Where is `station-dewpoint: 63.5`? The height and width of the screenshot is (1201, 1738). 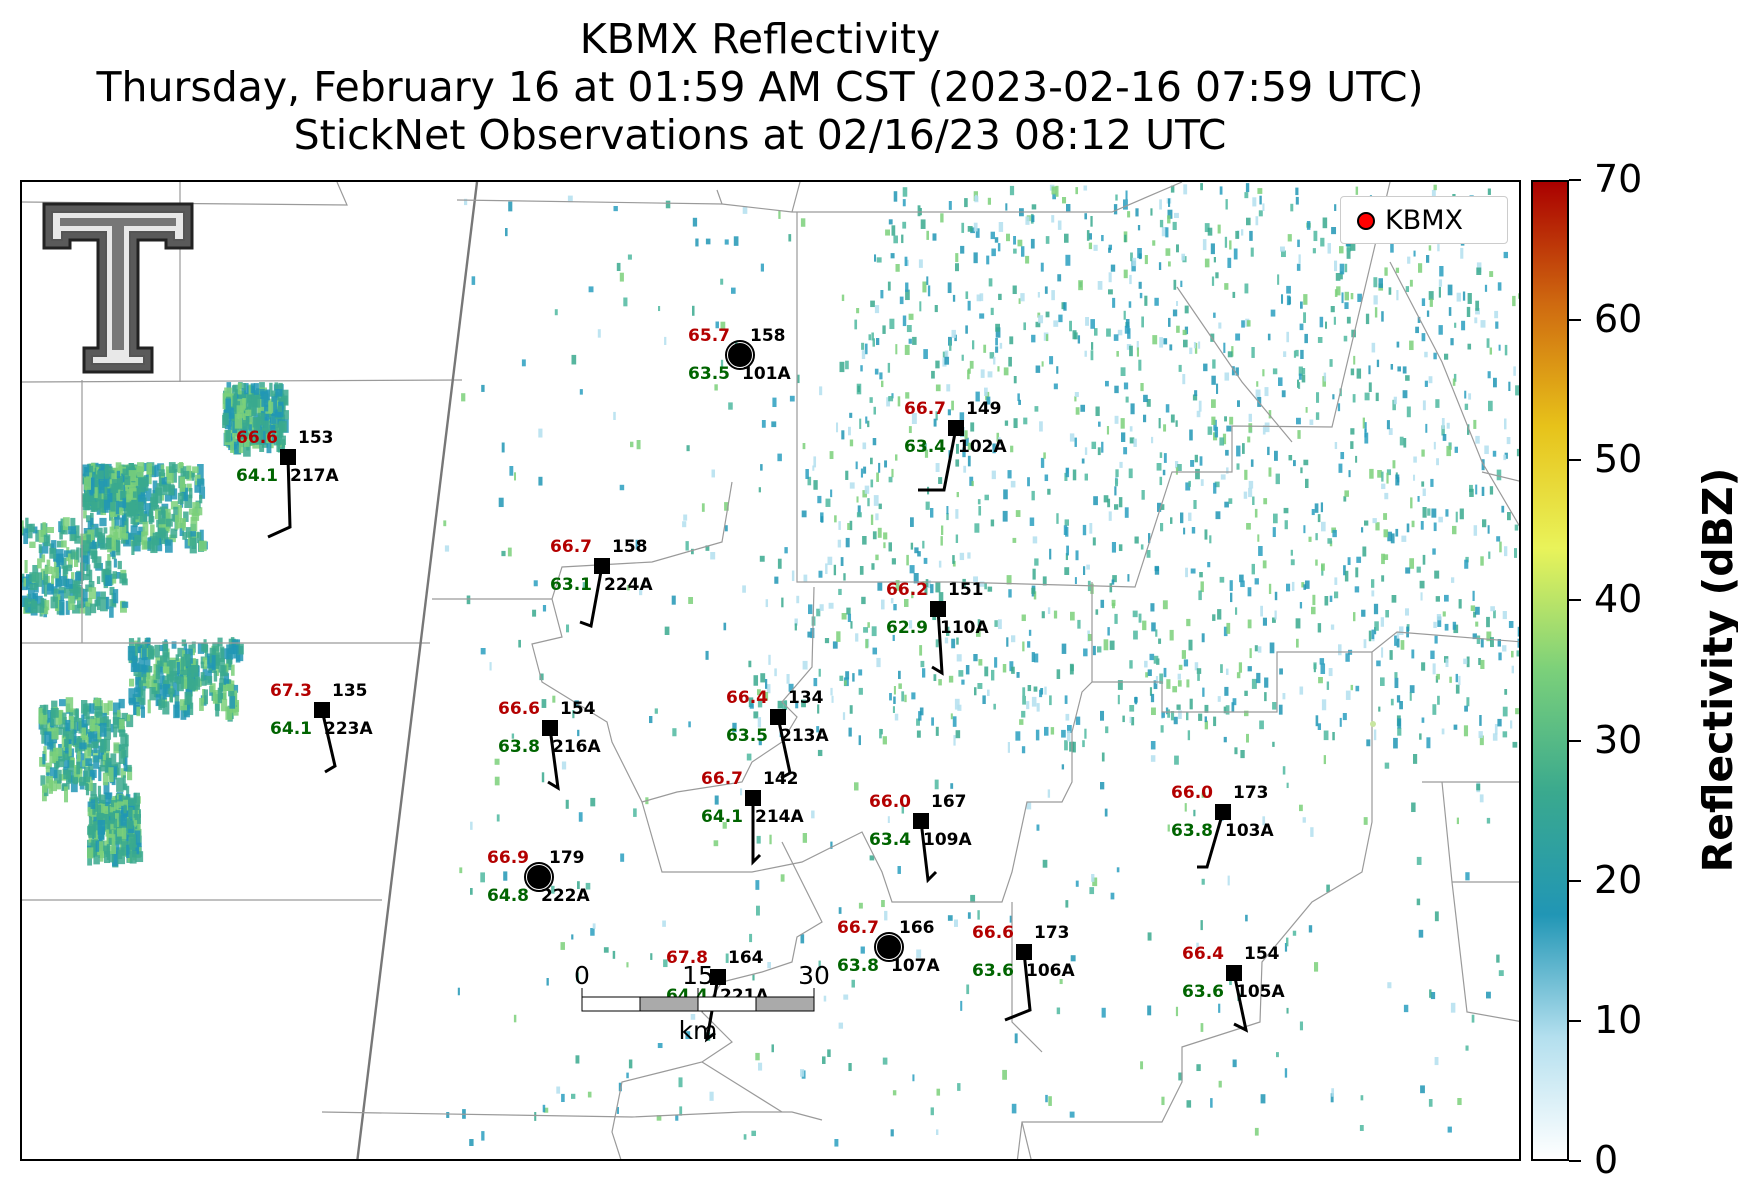
station-dewpoint: 63.5 is located at coordinates (709, 374).